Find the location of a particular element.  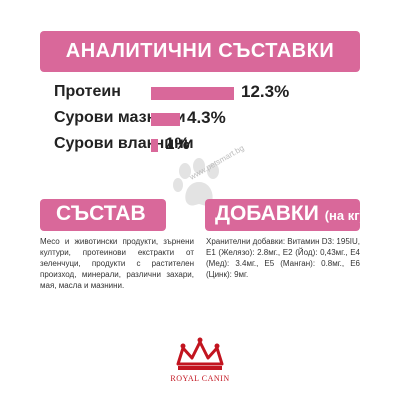

royal-canin-crown-logo is located at coordinates (200, 353).